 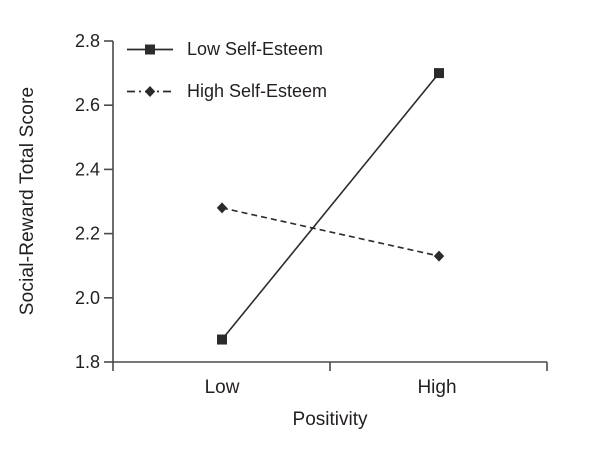 I want to click on x-tick-label-low: Low, so click(x=222, y=387).